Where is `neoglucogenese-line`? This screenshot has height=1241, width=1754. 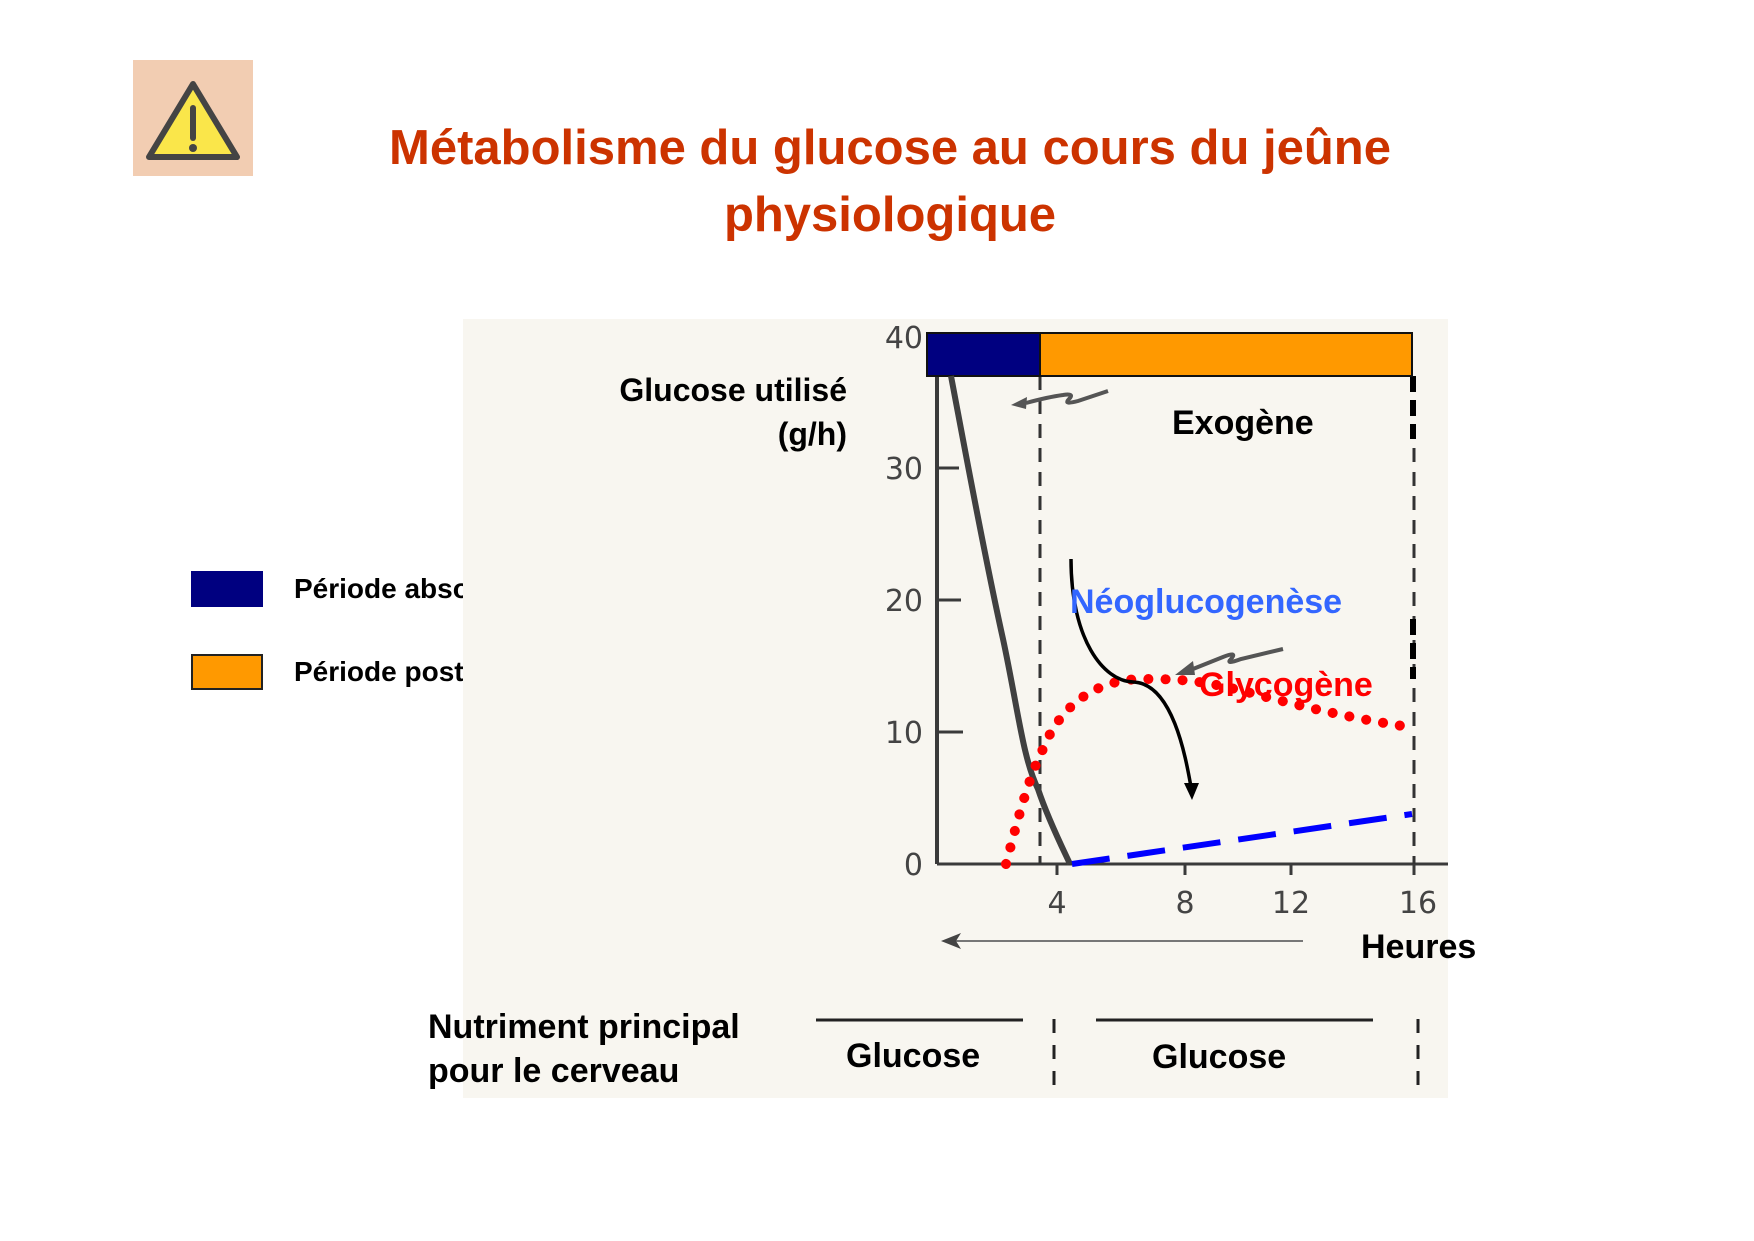
neoglucogenese-line is located at coordinates (1242, 839).